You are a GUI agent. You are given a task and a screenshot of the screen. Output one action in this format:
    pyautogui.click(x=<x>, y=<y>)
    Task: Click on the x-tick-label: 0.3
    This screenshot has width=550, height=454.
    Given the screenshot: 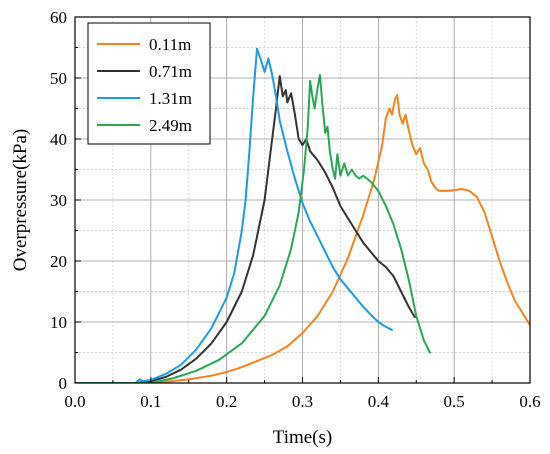 What is the action you would take?
    pyautogui.click(x=302, y=401)
    